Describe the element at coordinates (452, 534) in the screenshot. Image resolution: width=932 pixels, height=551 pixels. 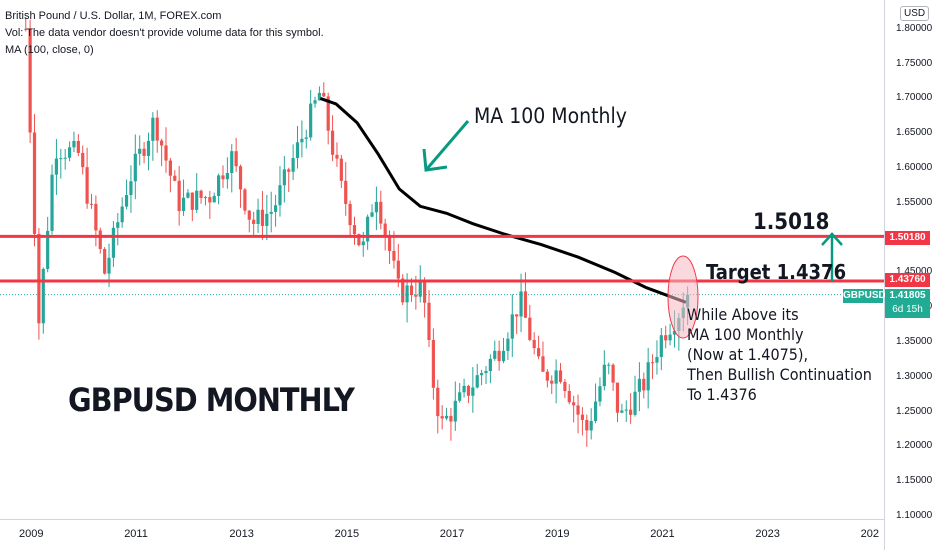
I see `time-tick-label: 2017` at that location.